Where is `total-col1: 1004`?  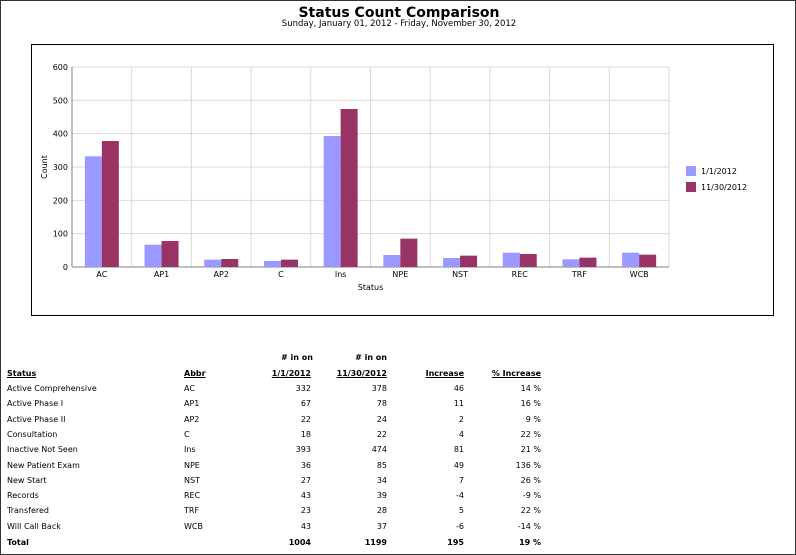 total-col1: 1004 is located at coordinates (299, 542).